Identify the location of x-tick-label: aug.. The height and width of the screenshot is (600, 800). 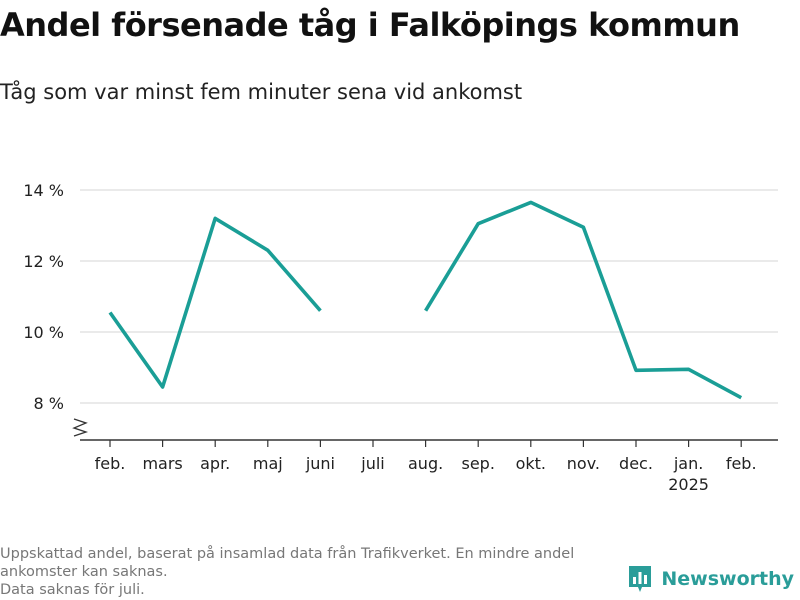
(425, 463).